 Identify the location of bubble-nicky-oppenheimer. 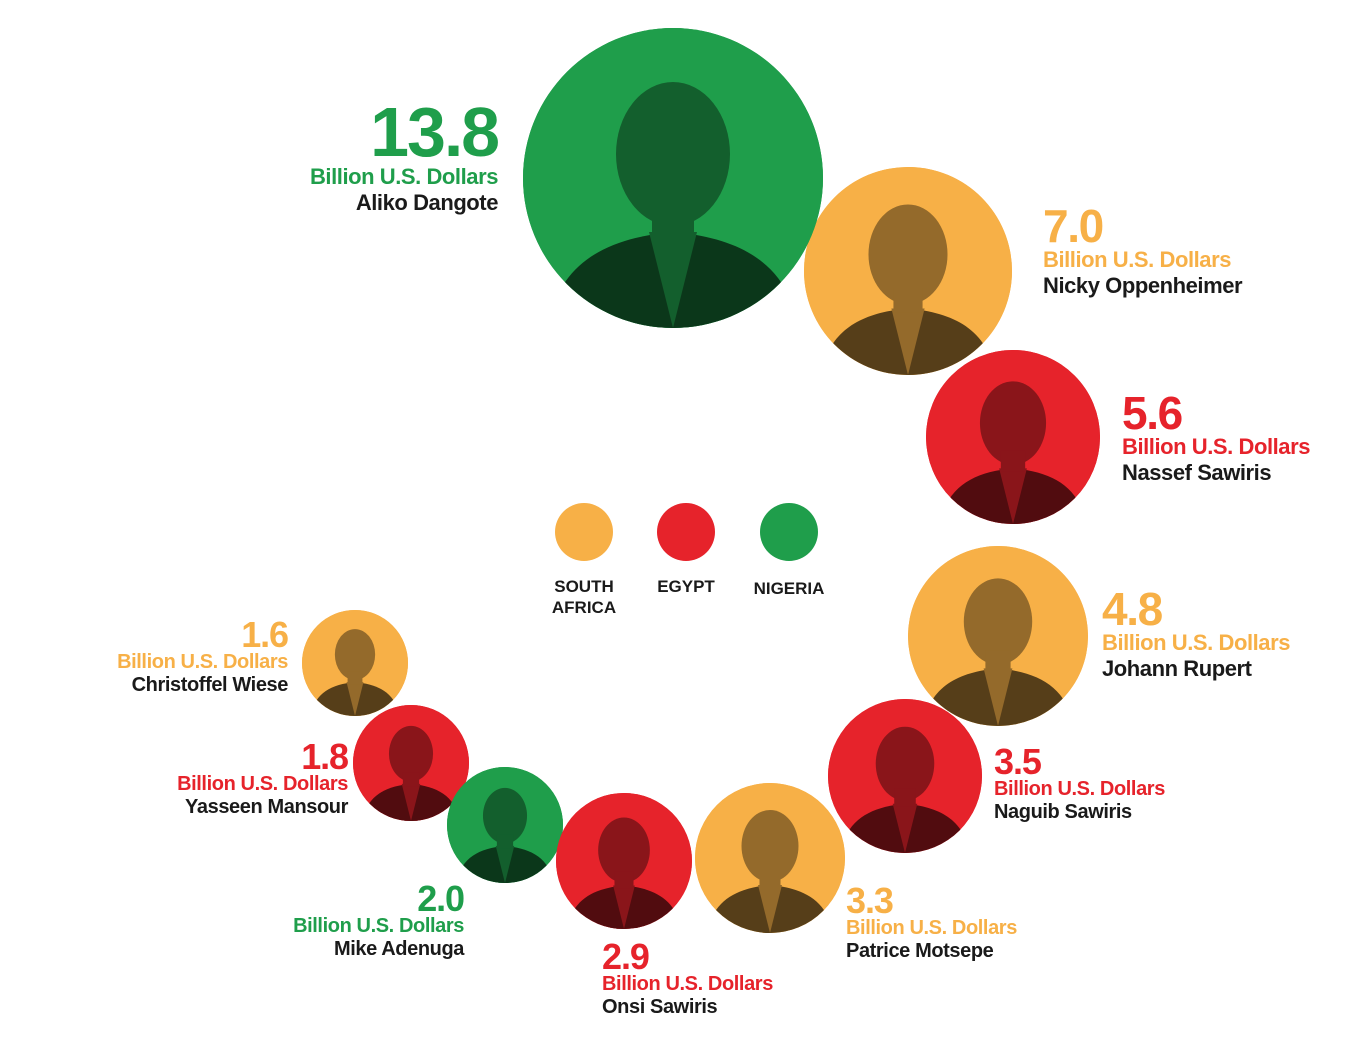
(908, 271).